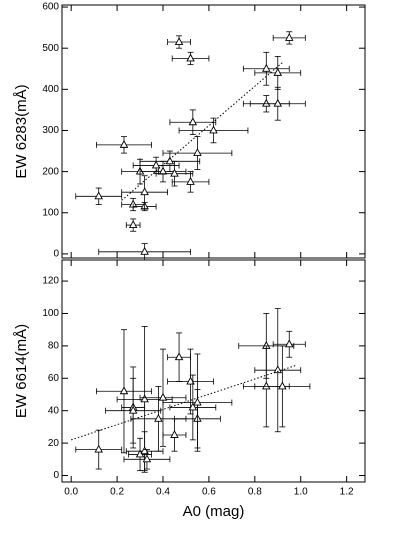 This screenshot has height=537, width=415. What do you see at coordinates (54, 378) in the screenshot?
I see `y-tick-label: 60` at bounding box center [54, 378].